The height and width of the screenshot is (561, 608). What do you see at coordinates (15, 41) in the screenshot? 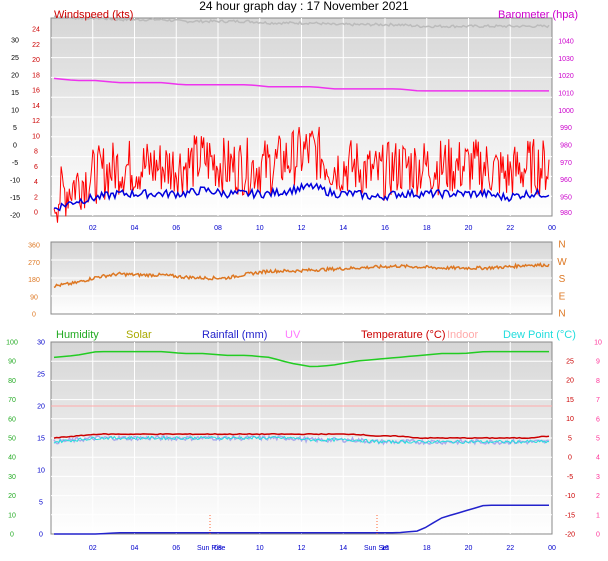
I see `left-outer-tick-label: 30` at bounding box center [15, 41].